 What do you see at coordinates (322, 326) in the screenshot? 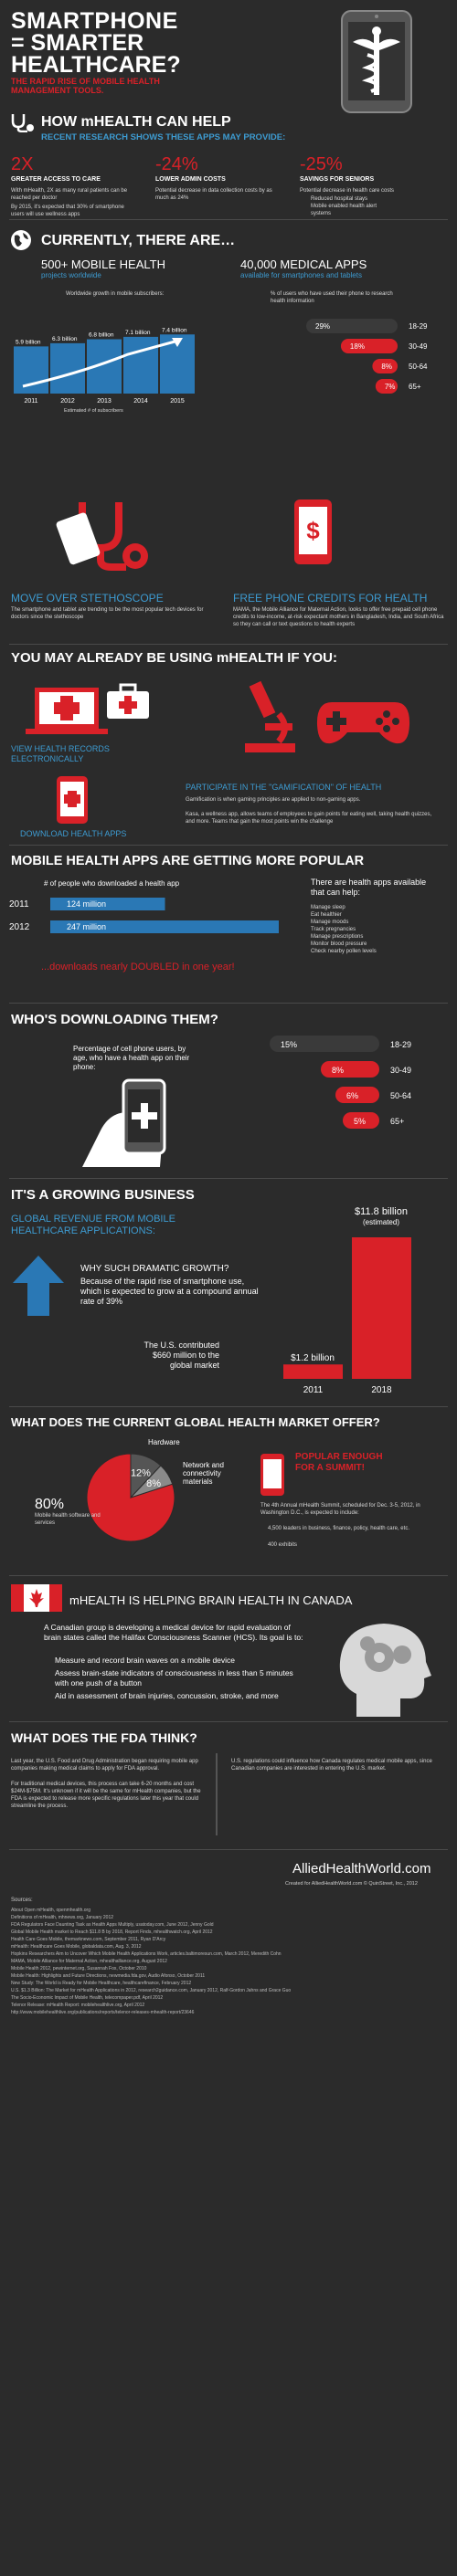
I see `data-label: 29%` at bounding box center [322, 326].